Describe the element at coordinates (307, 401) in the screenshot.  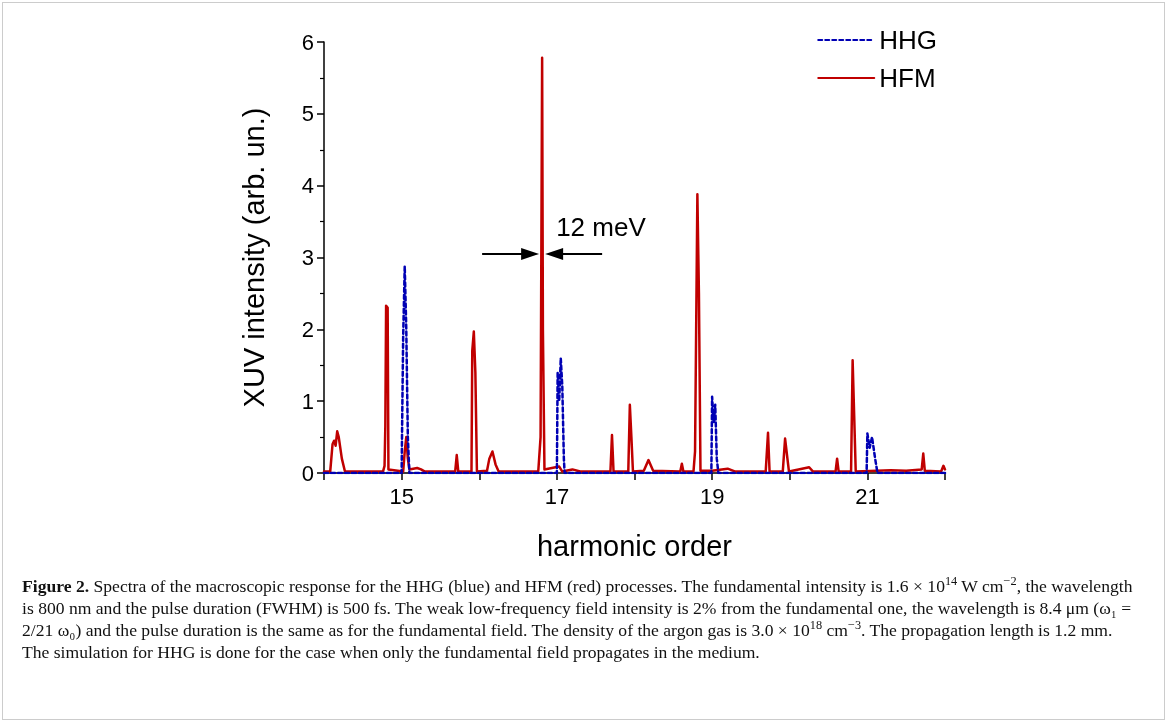
I see `y-tick-label: 1` at that location.